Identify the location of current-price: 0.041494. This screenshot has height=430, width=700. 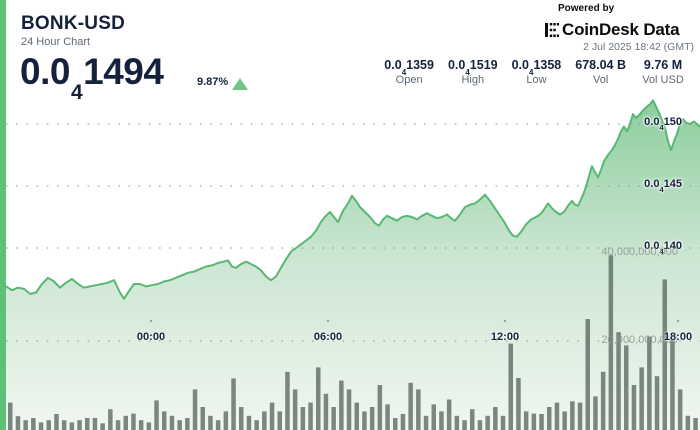
(92, 77).